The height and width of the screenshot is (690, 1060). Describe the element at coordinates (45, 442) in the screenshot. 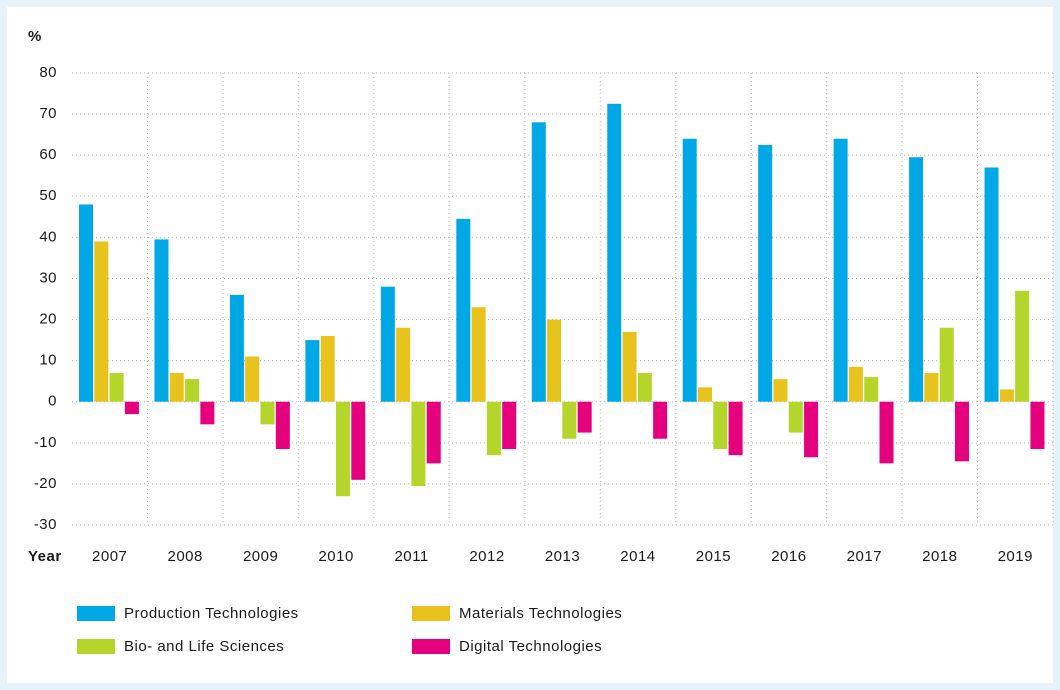

I see `y-tick-label: -10` at that location.